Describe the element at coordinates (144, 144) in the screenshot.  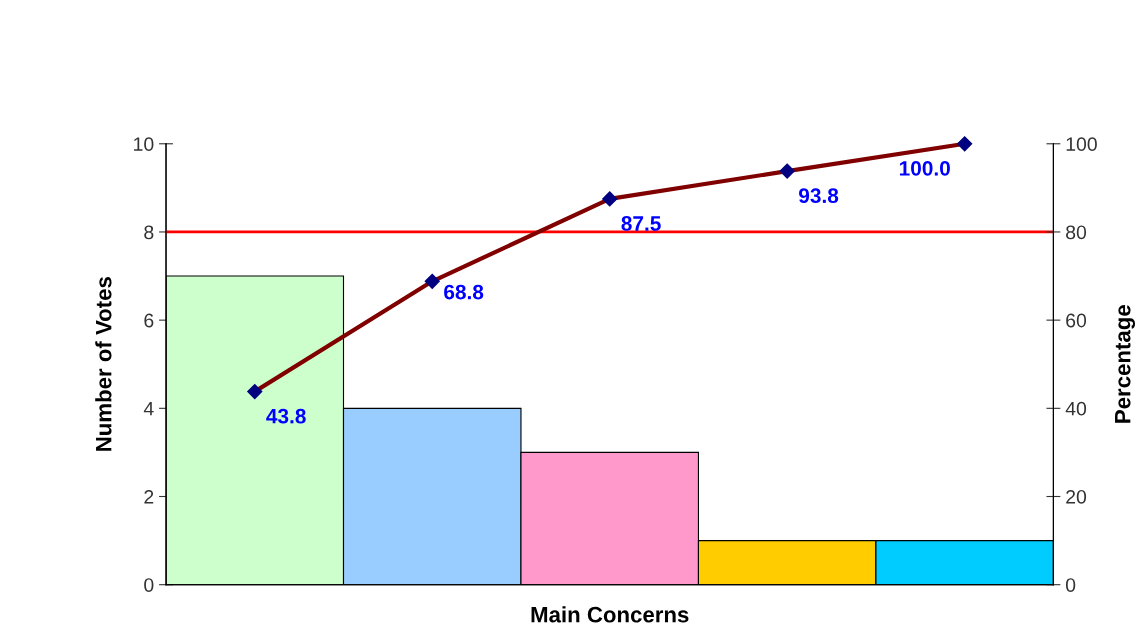
I see `y-tick-label: 10` at that location.